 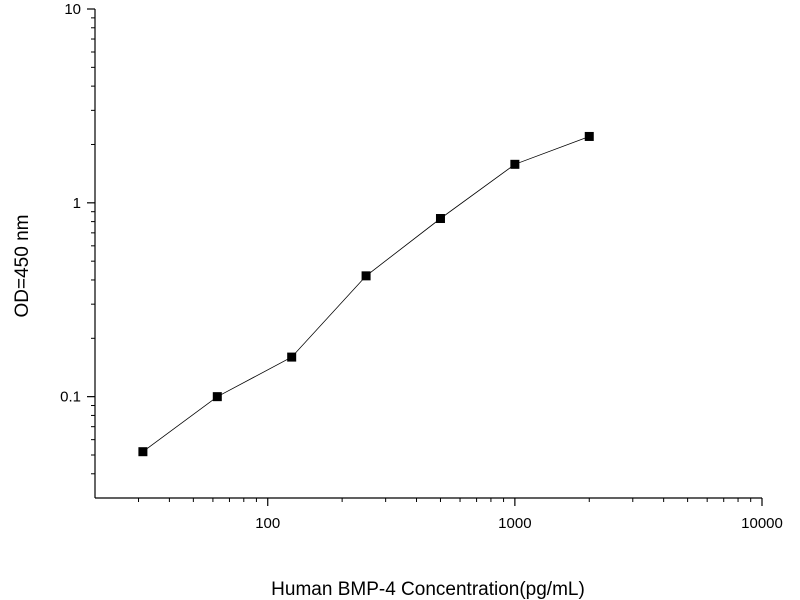 What do you see at coordinates (514, 523) in the screenshot?
I see `x-tick-label: 1000` at bounding box center [514, 523].